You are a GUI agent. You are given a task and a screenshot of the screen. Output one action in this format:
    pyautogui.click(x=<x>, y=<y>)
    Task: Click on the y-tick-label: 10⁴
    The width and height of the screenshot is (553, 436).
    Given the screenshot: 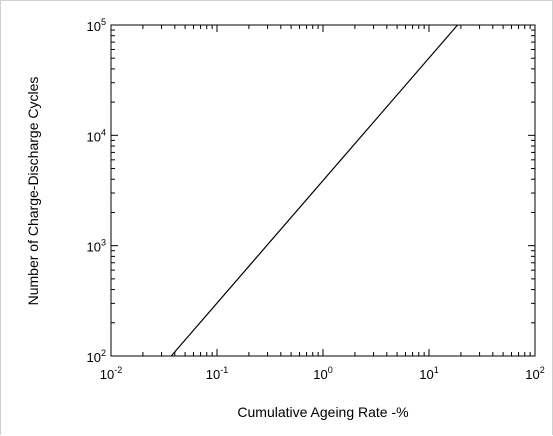 What is the action you would take?
    pyautogui.click(x=96, y=135)
    